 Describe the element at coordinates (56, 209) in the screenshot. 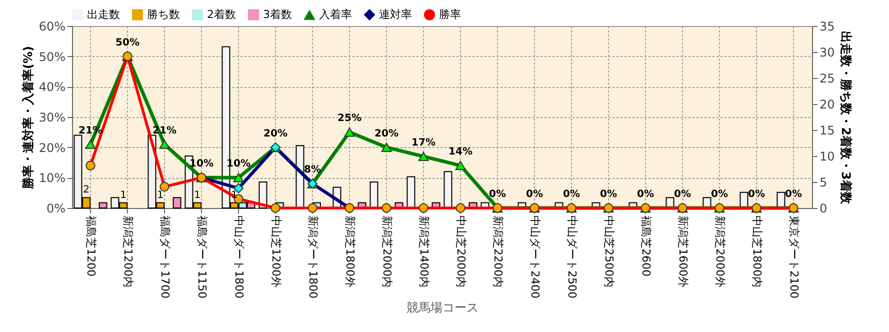

I see `y-tick-label: 0%` at that location.